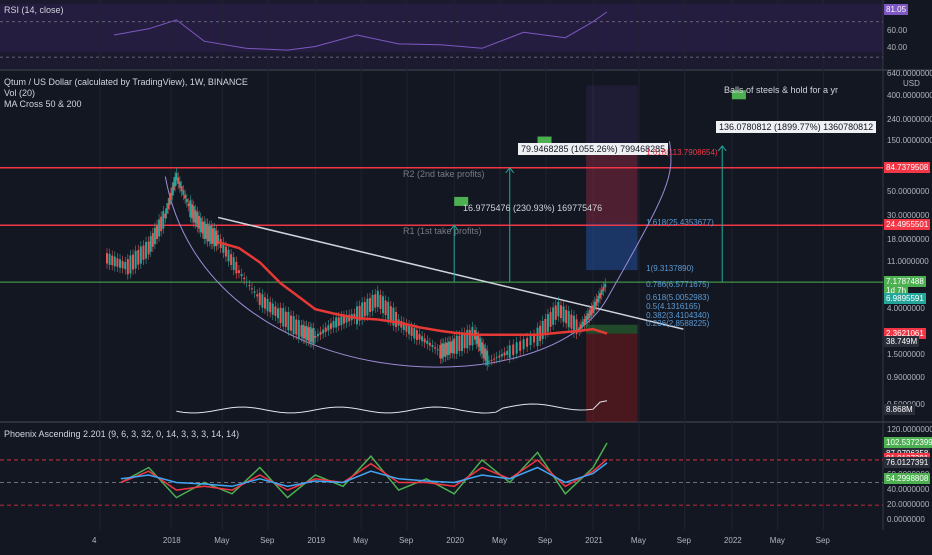  I want to click on fib-level-label: 0.786(6.5771675), so click(678, 285).